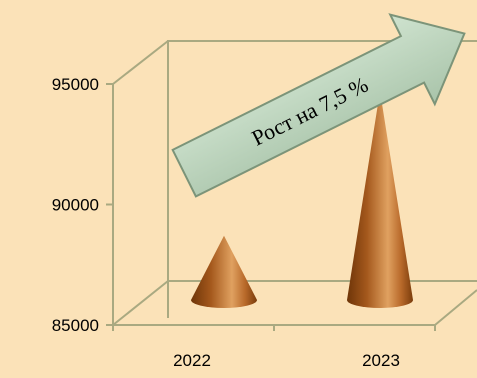 The image size is (477, 378). What do you see at coordinates (75, 325) in the screenshot?
I see `y-tick-label: 85000` at bounding box center [75, 325].